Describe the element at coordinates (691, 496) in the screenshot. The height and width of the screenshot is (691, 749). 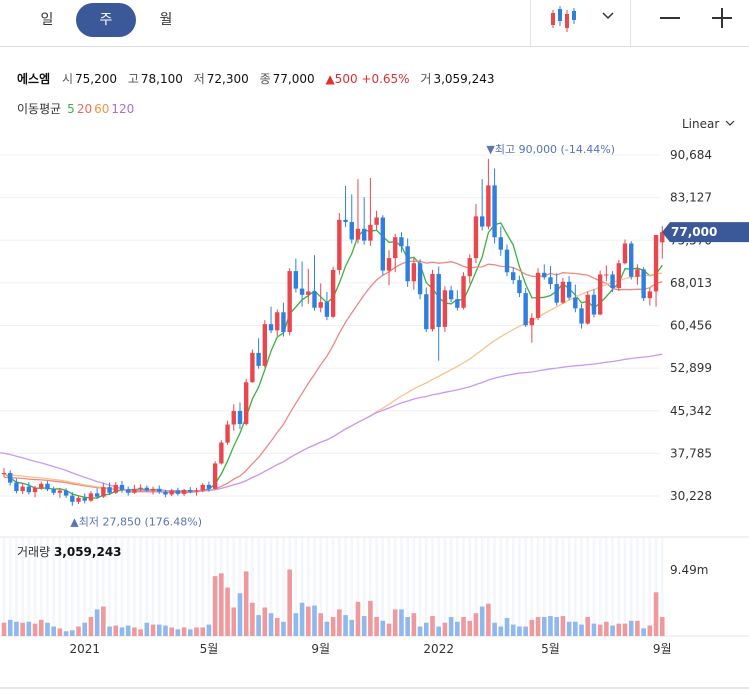
I see `y-tick-label: 30,228` at that location.